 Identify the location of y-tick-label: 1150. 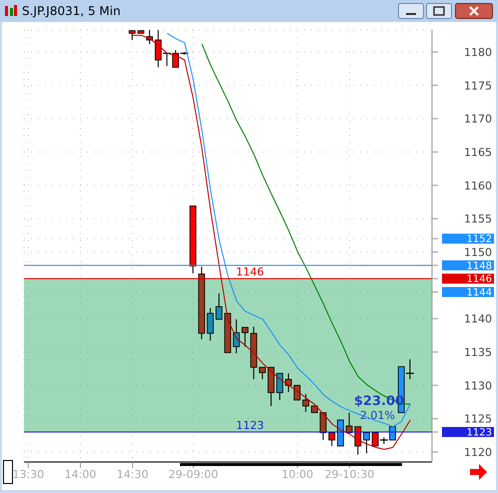
(478, 252).